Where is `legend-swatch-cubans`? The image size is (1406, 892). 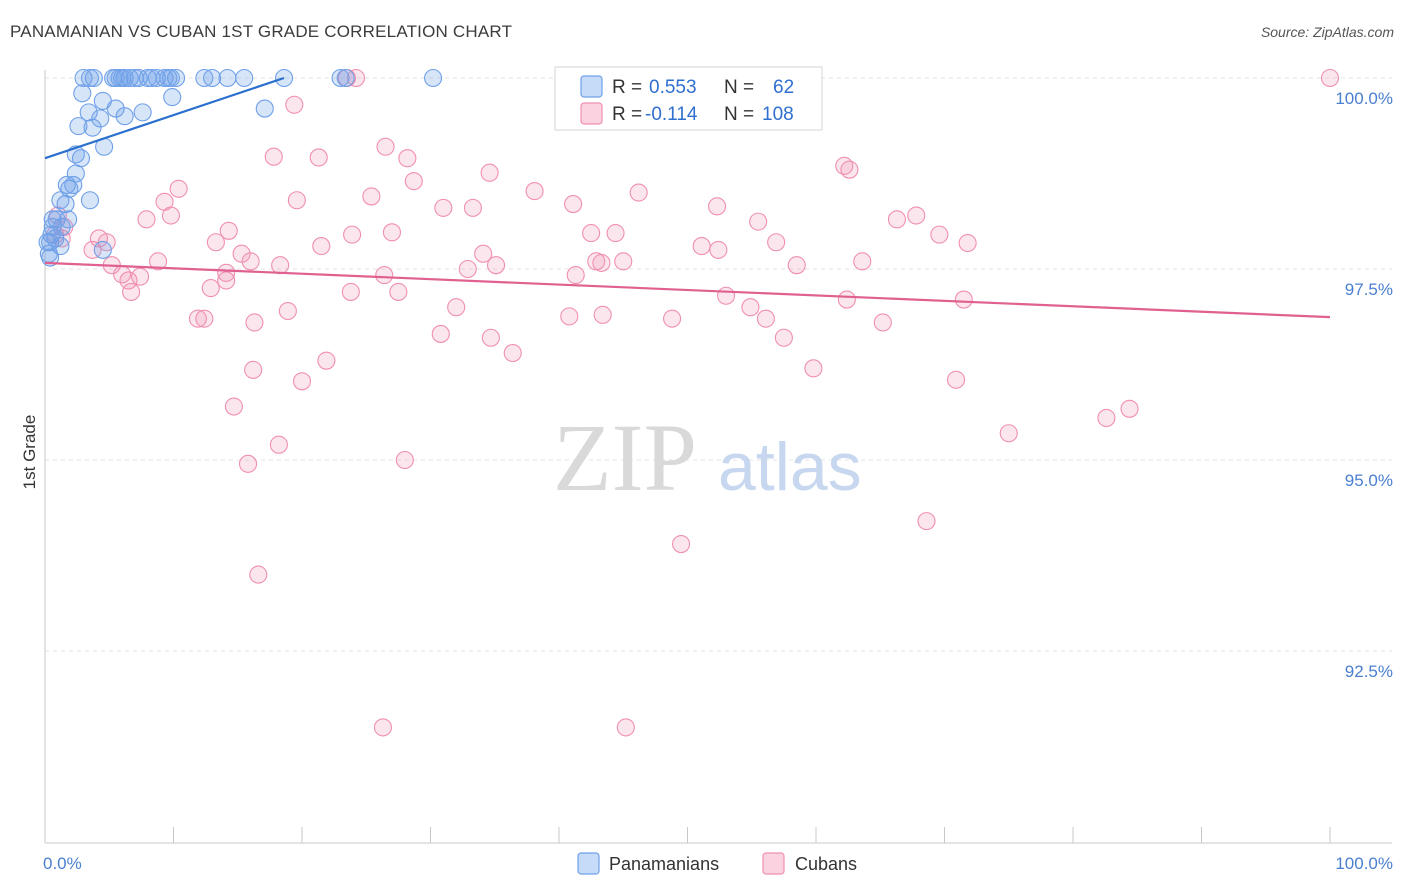
legend-swatch-cubans is located at coordinates (773, 863).